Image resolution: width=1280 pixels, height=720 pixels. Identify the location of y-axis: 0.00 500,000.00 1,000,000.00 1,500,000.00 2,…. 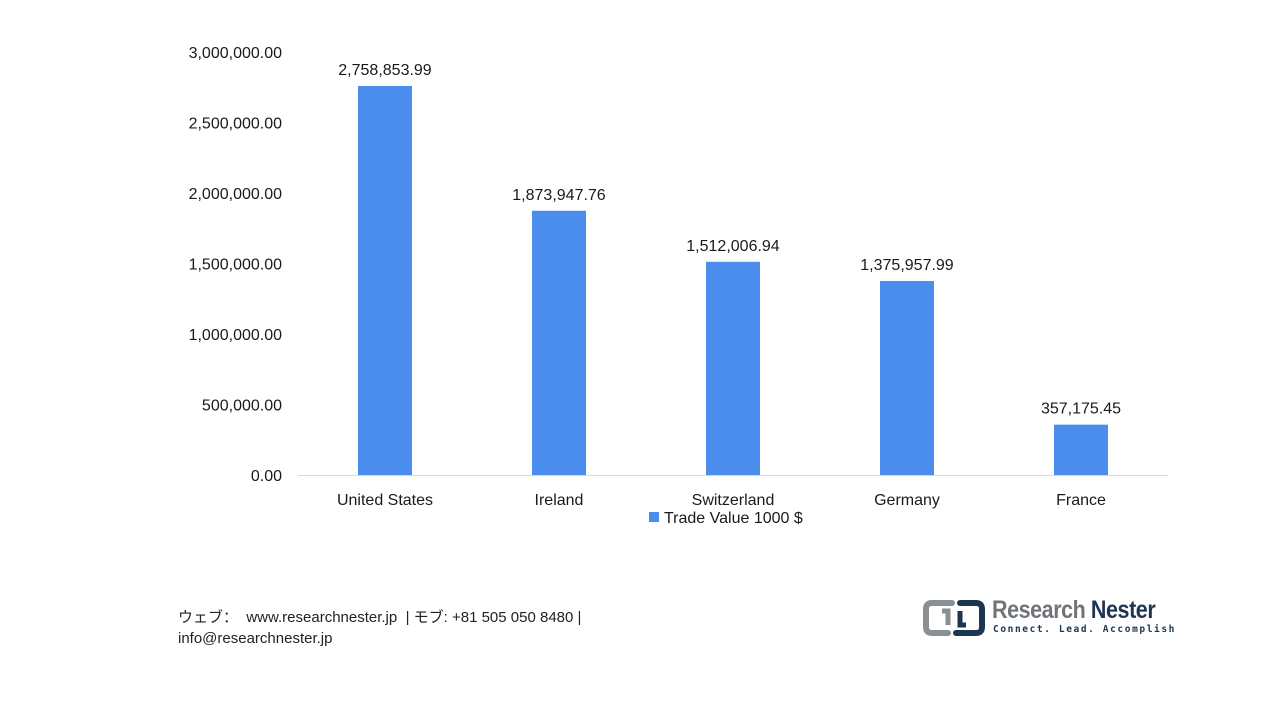
(236, 265).